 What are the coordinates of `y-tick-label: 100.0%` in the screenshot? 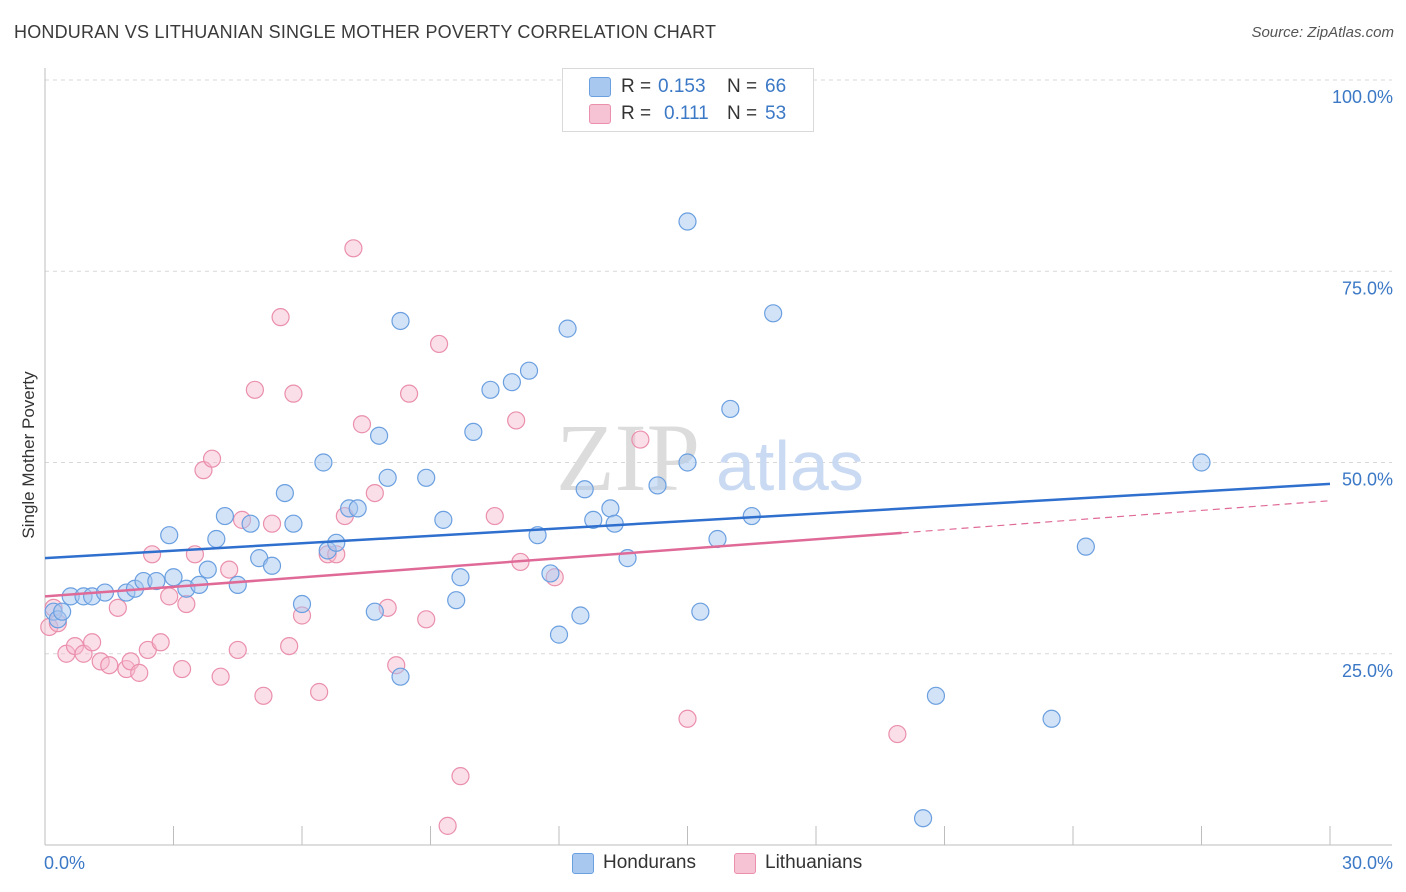 It's located at (1362, 97).